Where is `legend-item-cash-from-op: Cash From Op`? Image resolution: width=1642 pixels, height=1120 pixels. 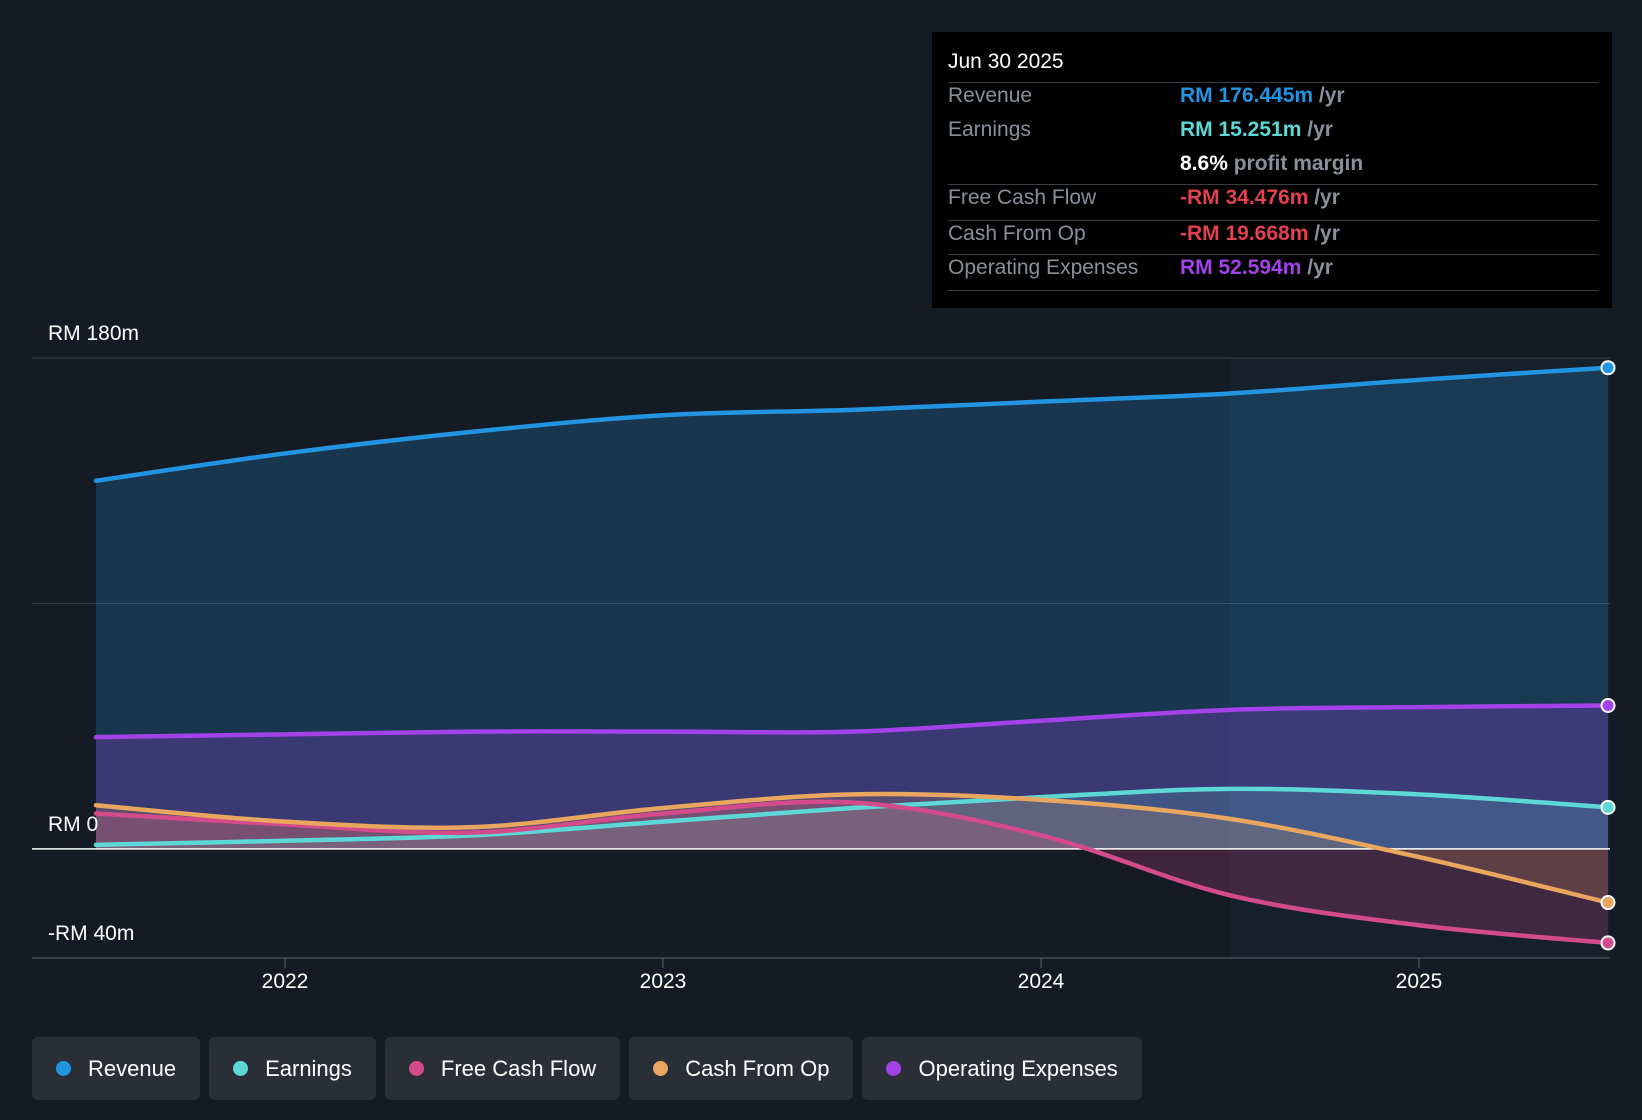 legend-item-cash-from-op: Cash From Op is located at coordinates (741, 1068).